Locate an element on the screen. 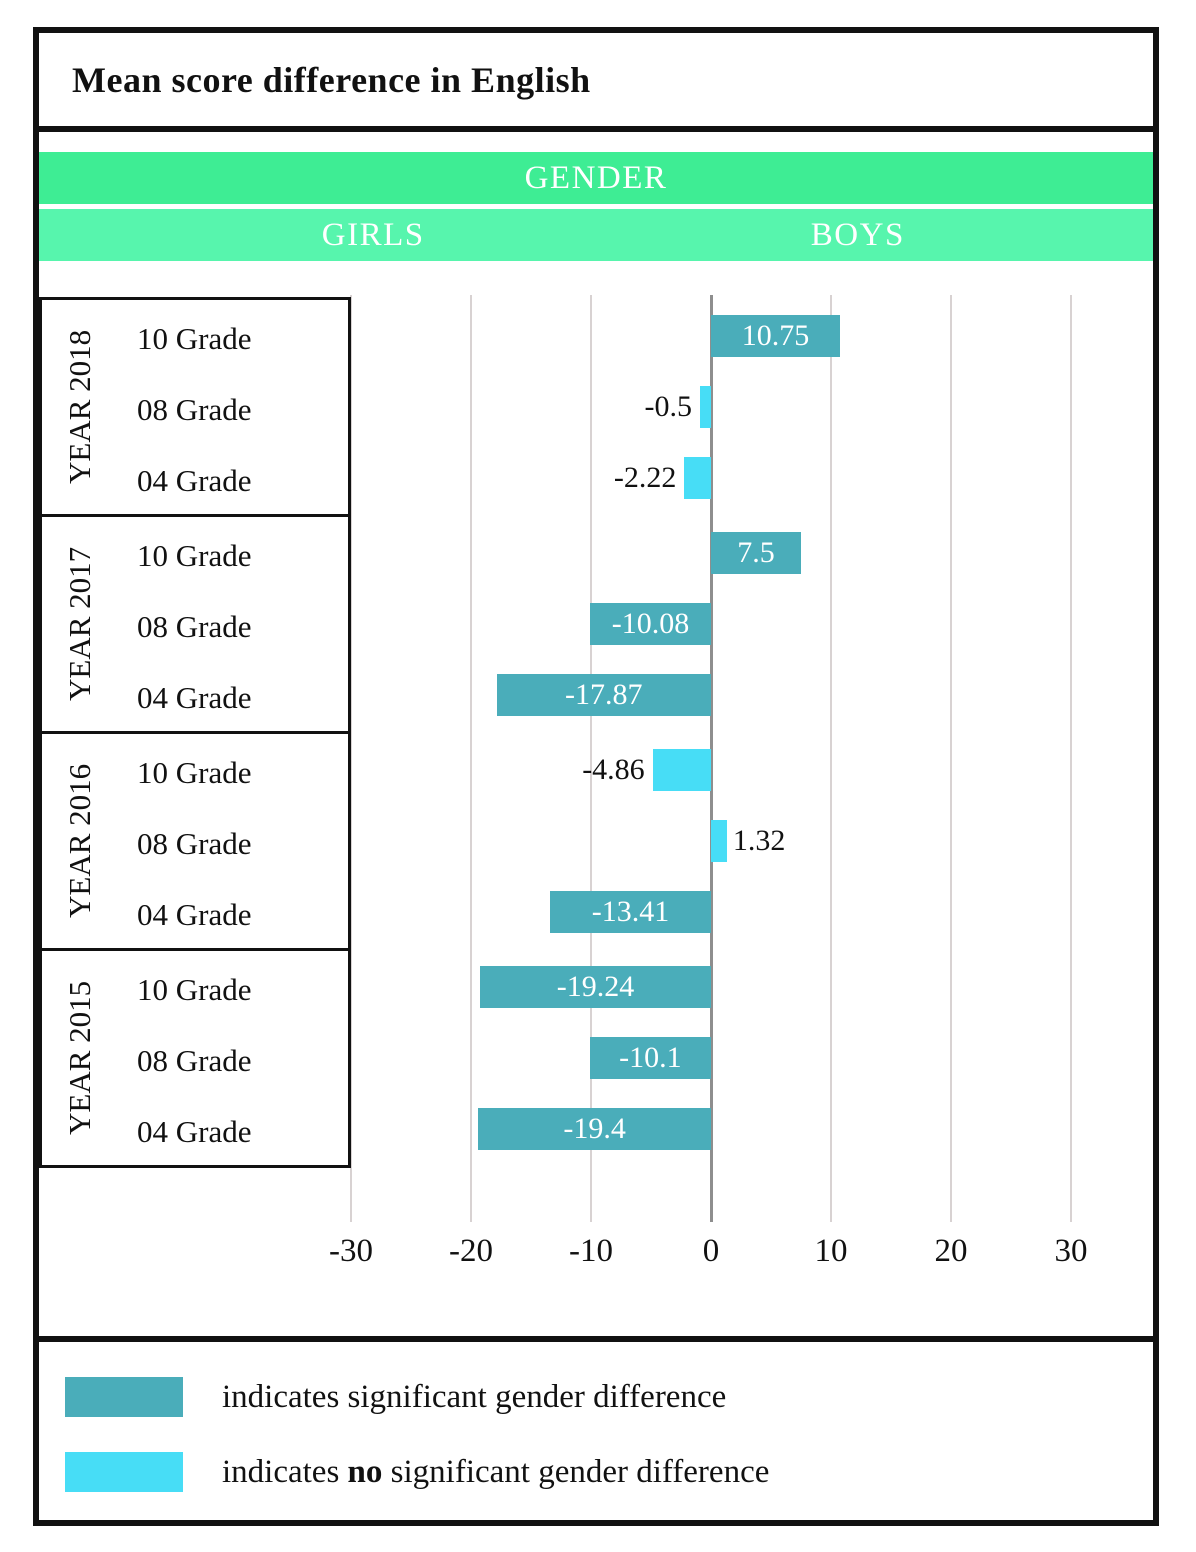 The image size is (1196, 1552). year-label: YEAR 2017 is located at coordinates (79, 624).